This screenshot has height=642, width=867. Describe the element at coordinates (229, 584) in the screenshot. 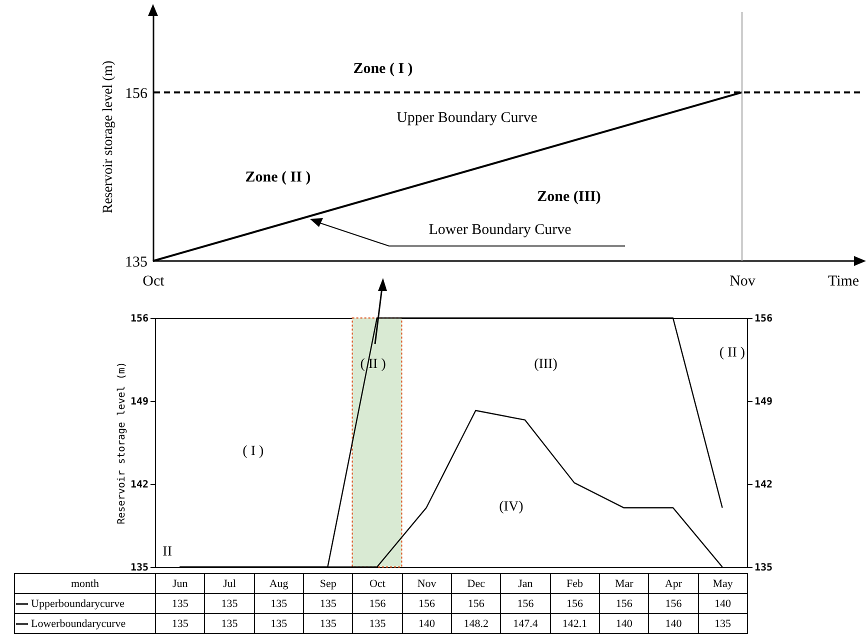

I see `x-tick-label: Jul` at that location.